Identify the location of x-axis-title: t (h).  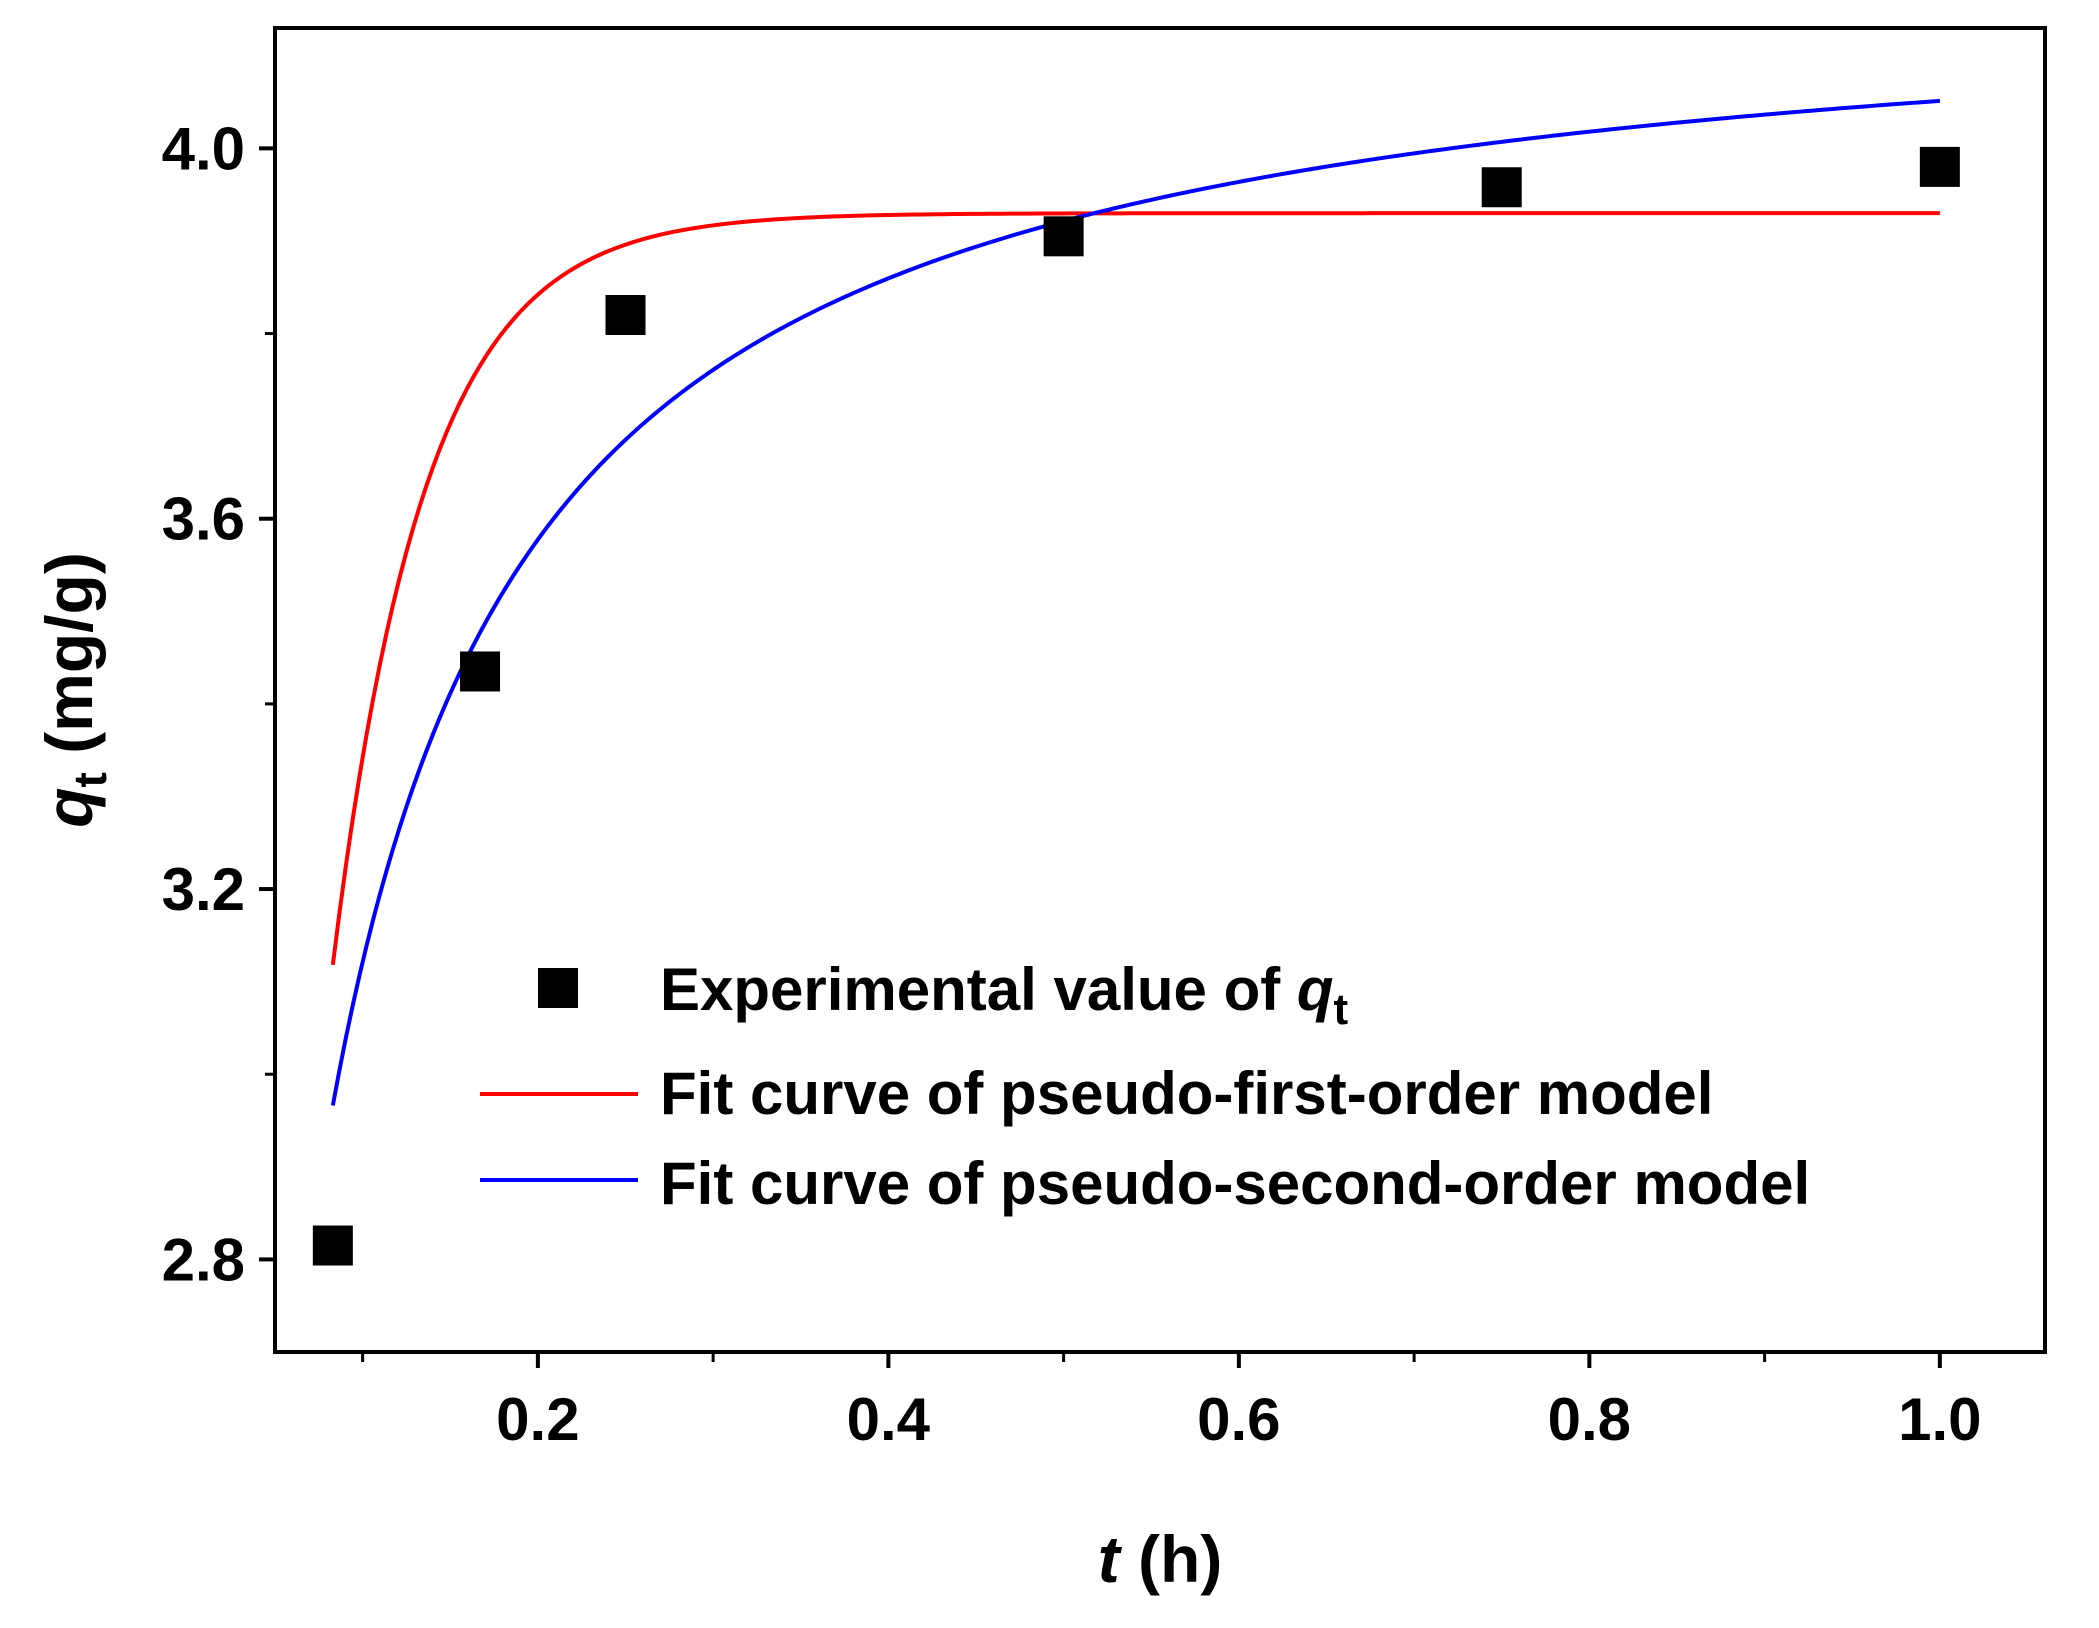
(1160, 1559).